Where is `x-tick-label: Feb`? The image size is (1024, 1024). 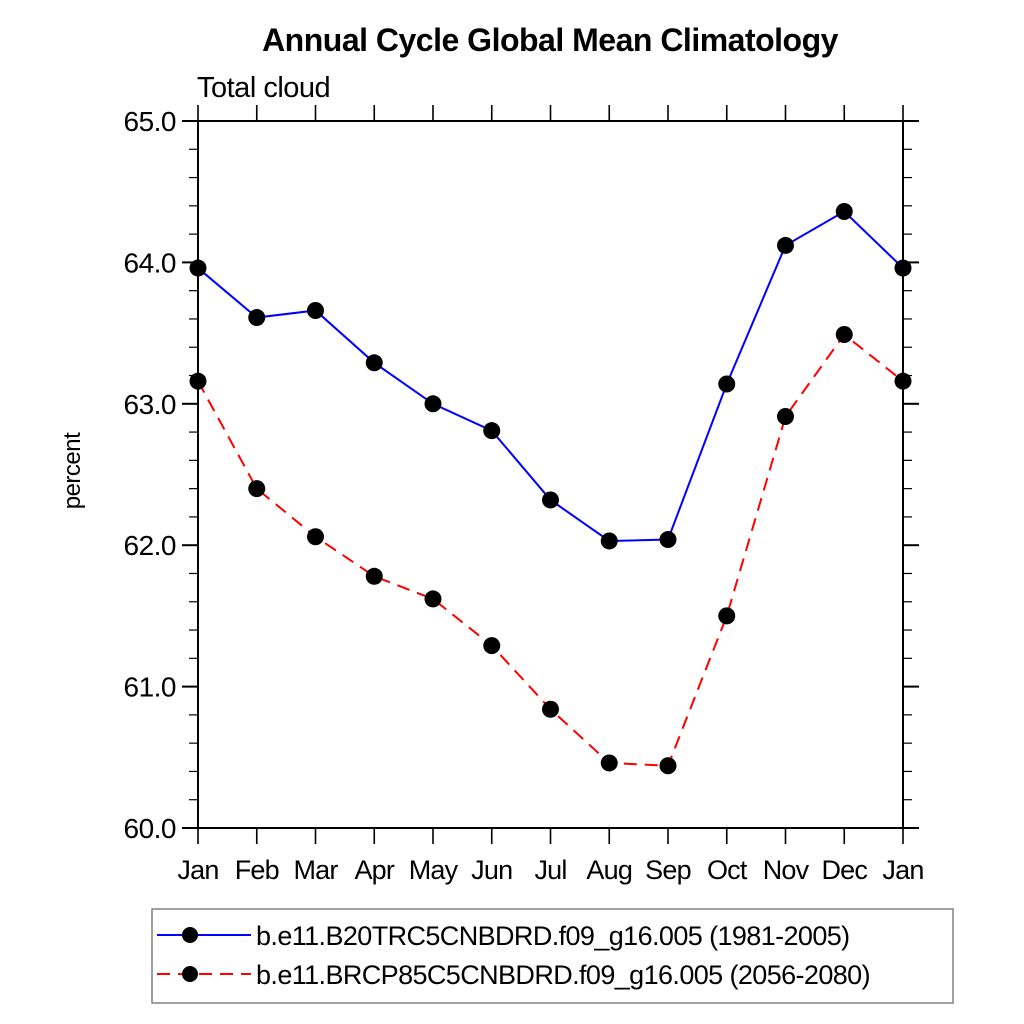 x-tick-label: Feb is located at coordinates (257, 870).